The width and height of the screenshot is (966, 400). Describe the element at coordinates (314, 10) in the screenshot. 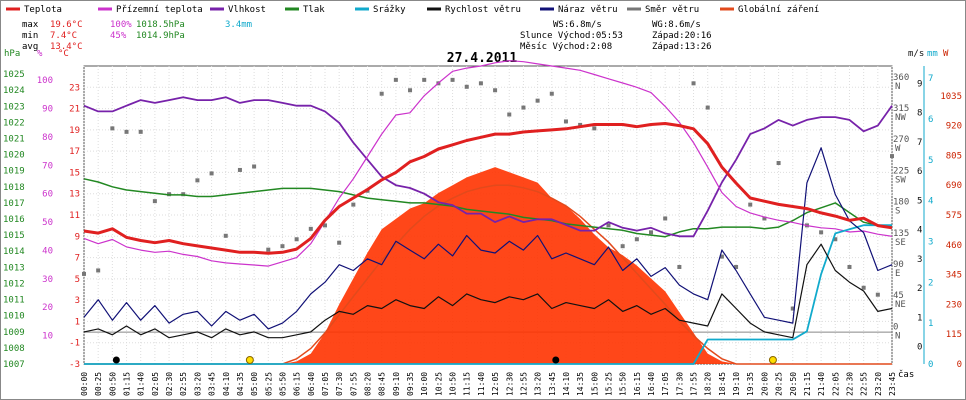

I see `legend-label: Tlak` at that location.